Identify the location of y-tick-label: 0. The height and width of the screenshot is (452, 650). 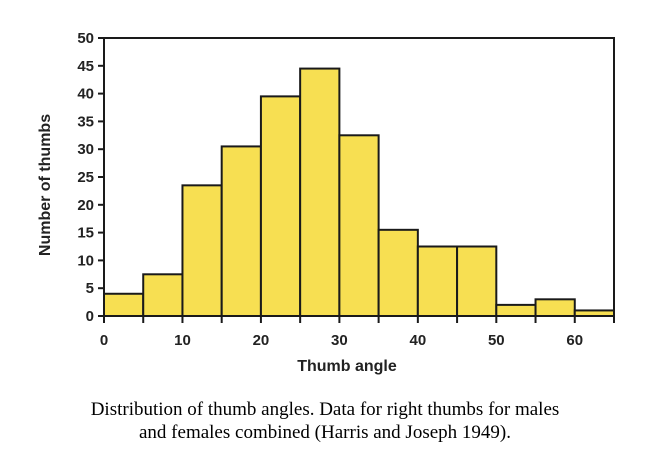
(90, 316).